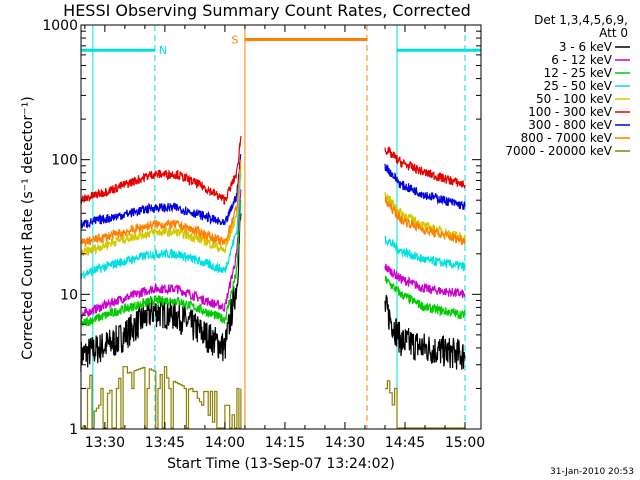 The height and width of the screenshot is (480, 640). Describe the element at coordinates (281, 464) in the screenshot. I see `x-axis-label: Start Time (13-Sep-07 13:24:02)` at that location.